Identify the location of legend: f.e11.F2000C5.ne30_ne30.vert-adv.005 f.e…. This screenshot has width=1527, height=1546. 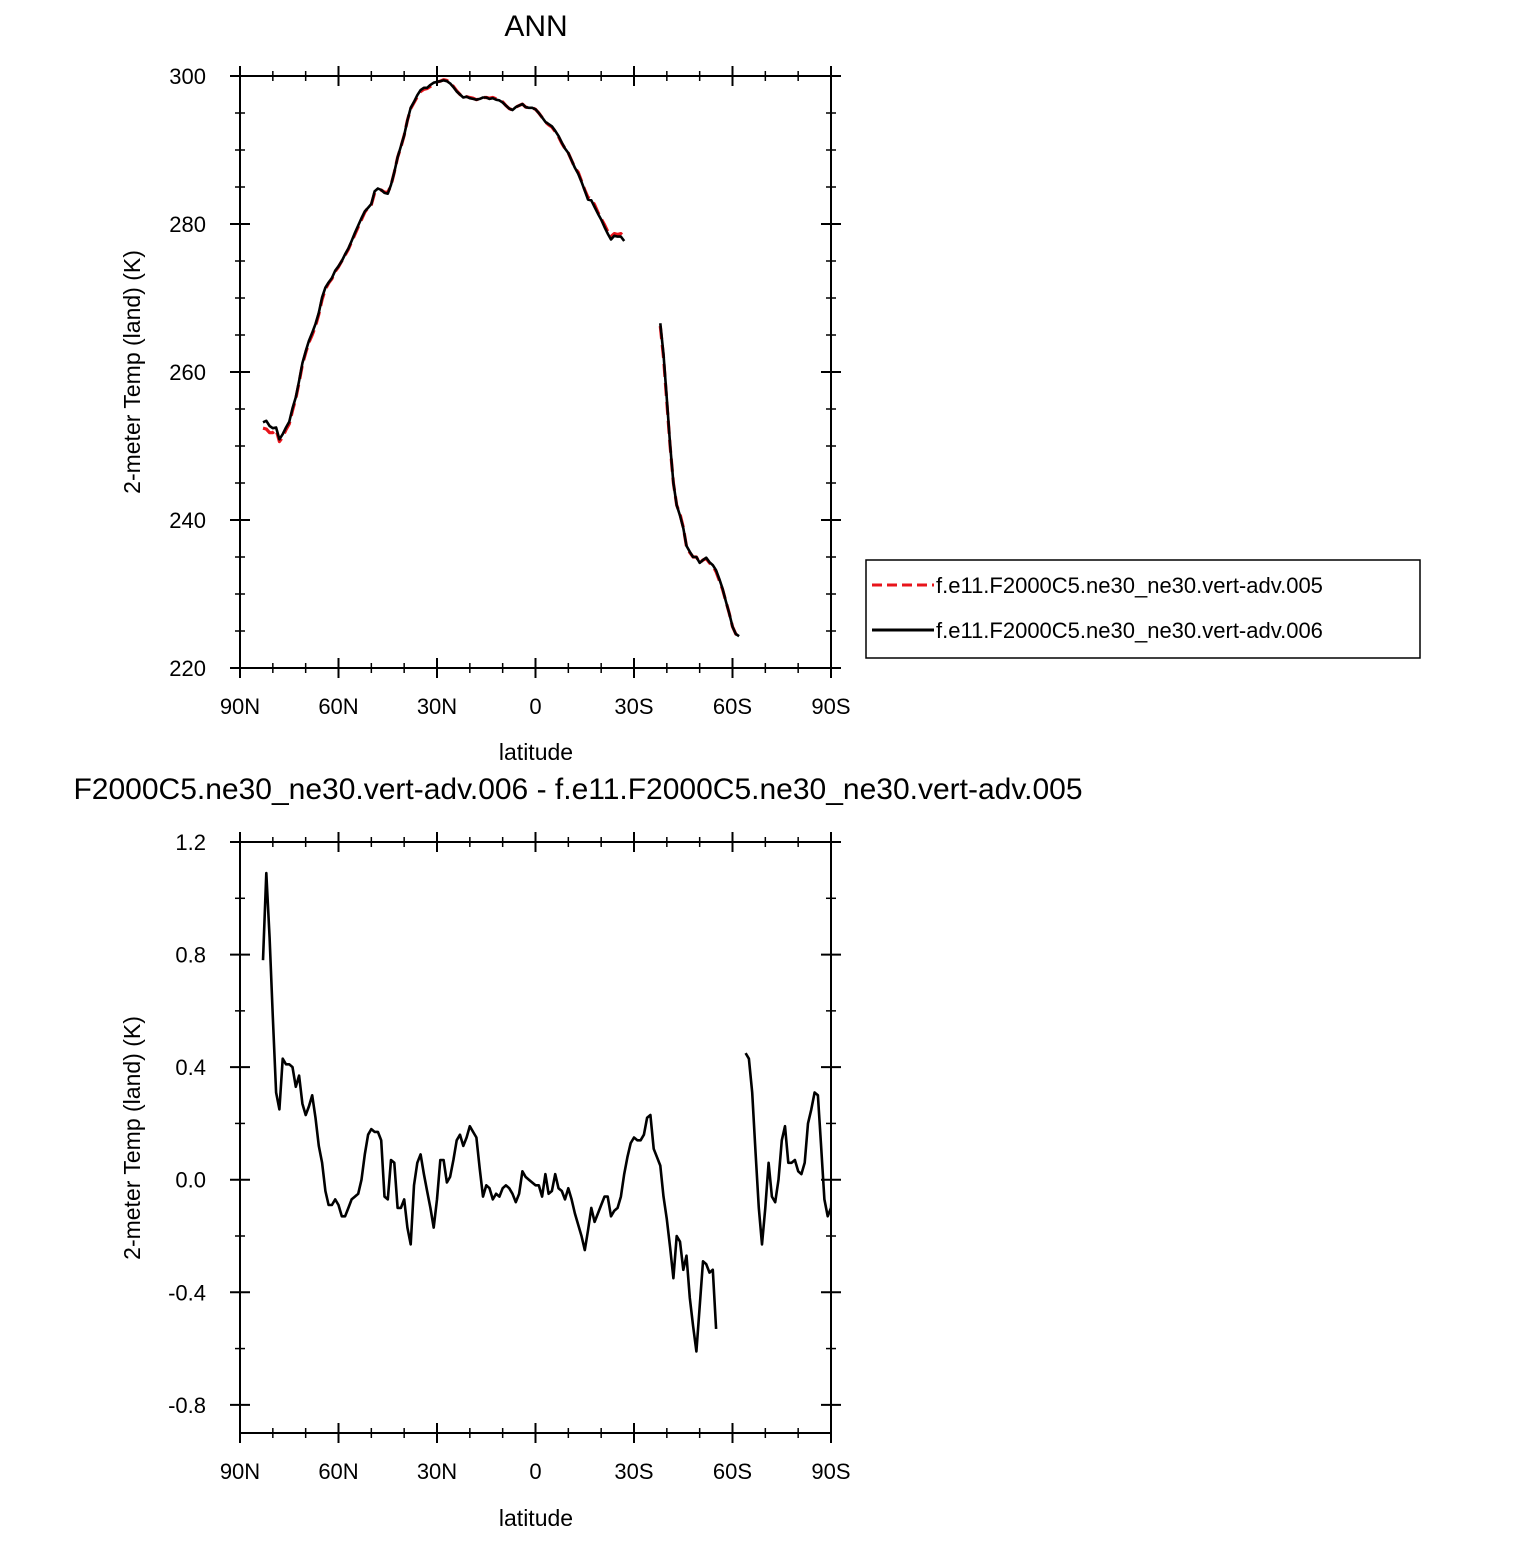
(1143, 609).